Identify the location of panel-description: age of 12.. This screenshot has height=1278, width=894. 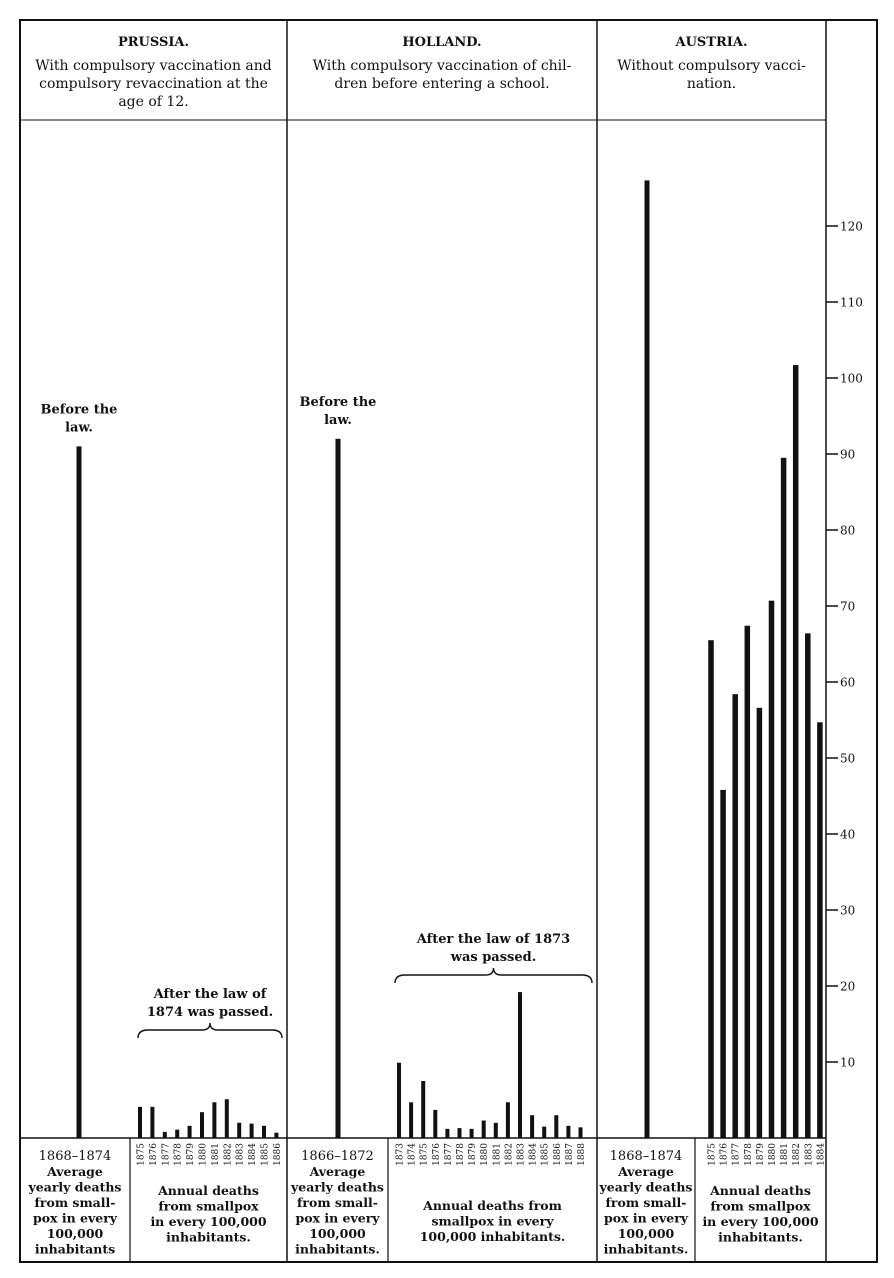
(153, 102).